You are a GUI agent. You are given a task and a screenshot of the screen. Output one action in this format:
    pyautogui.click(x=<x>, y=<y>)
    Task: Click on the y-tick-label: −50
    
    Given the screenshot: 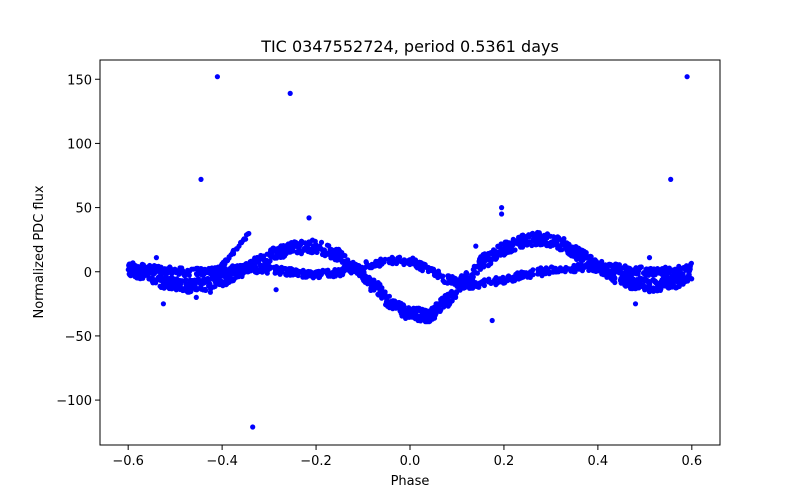 What is the action you would take?
    pyautogui.click(x=78, y=337)
    